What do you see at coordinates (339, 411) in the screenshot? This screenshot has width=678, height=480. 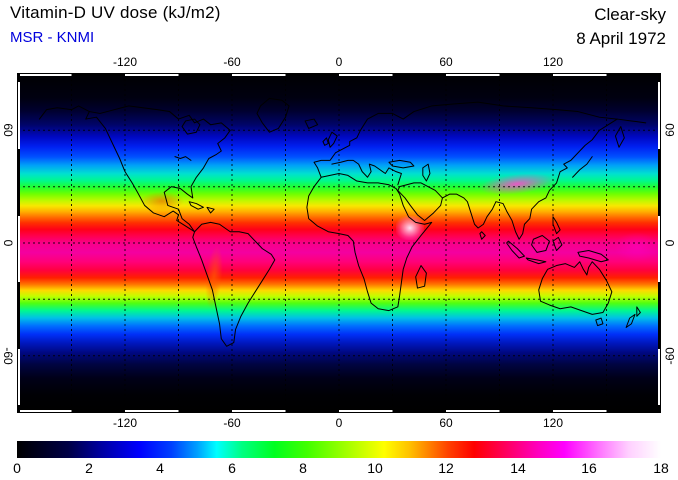 I see `map-frame-bottom` at bounding box center [339, 411].